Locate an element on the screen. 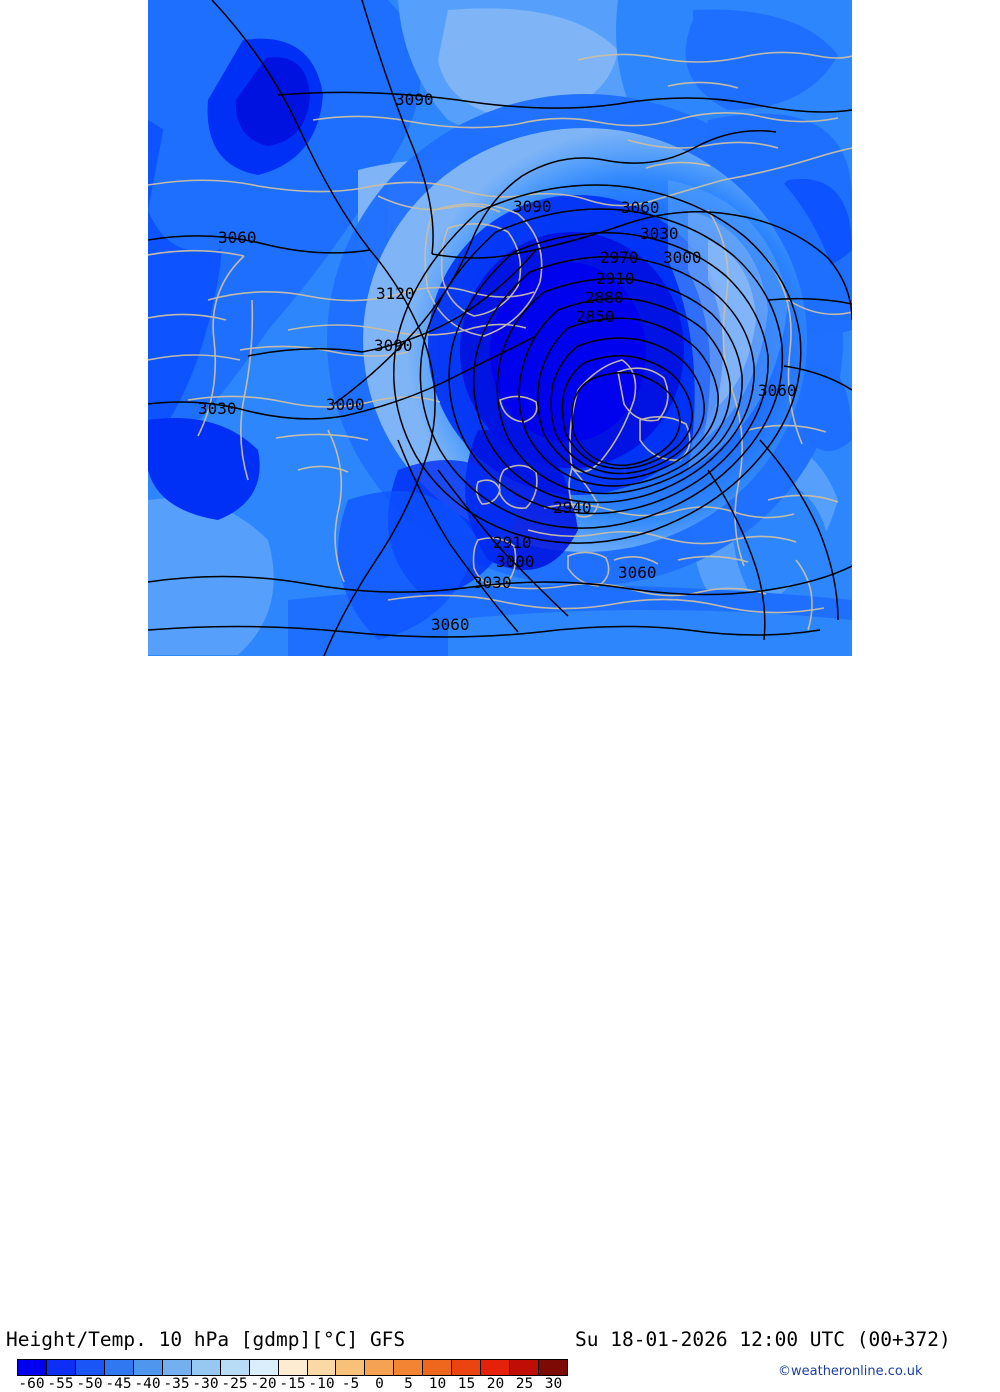  model-run-timestamp: Su 18-01-2026 12:00 UTC (00+372) is located at coordinates (763, 1339).